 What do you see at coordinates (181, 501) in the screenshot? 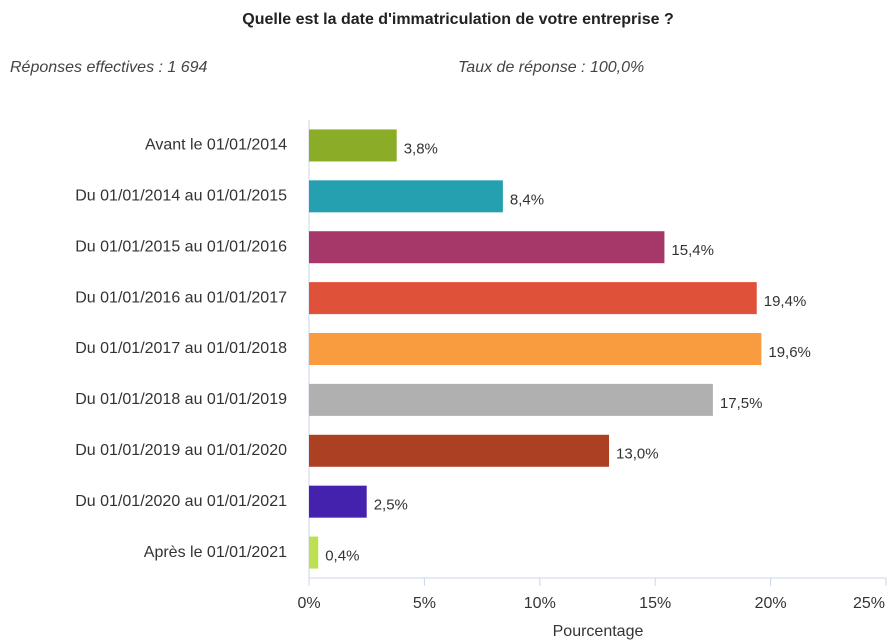
I see `y-tick-label: Du 01/01/2020 au 01/01/2021` at bounding box center [181, 501].